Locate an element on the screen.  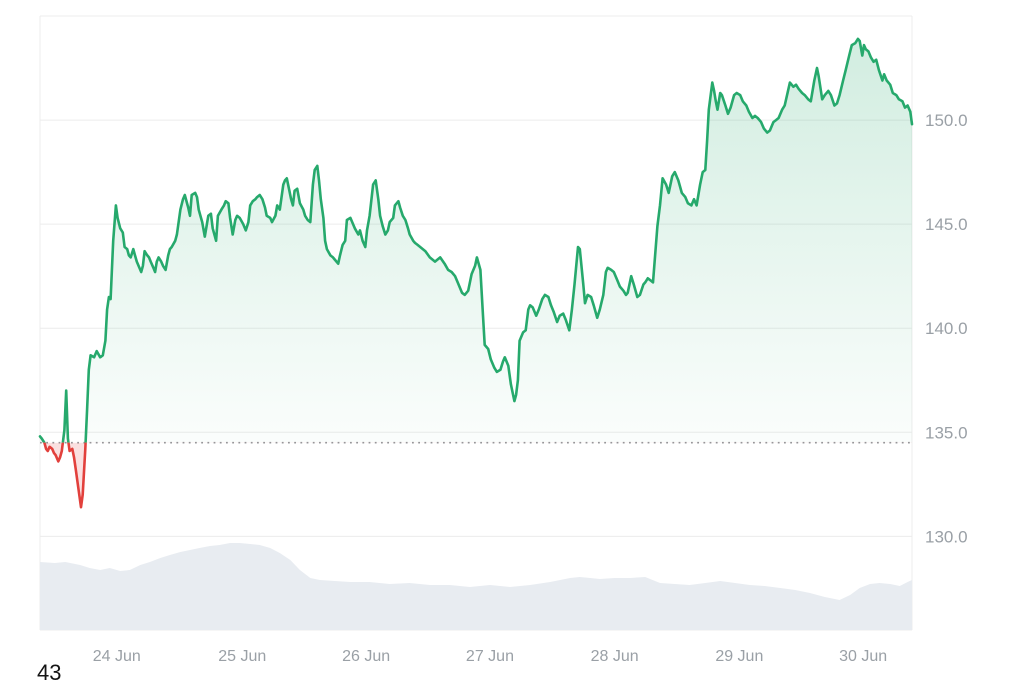
y-axis-label: 140.0 is located at coordinates (946, 328).